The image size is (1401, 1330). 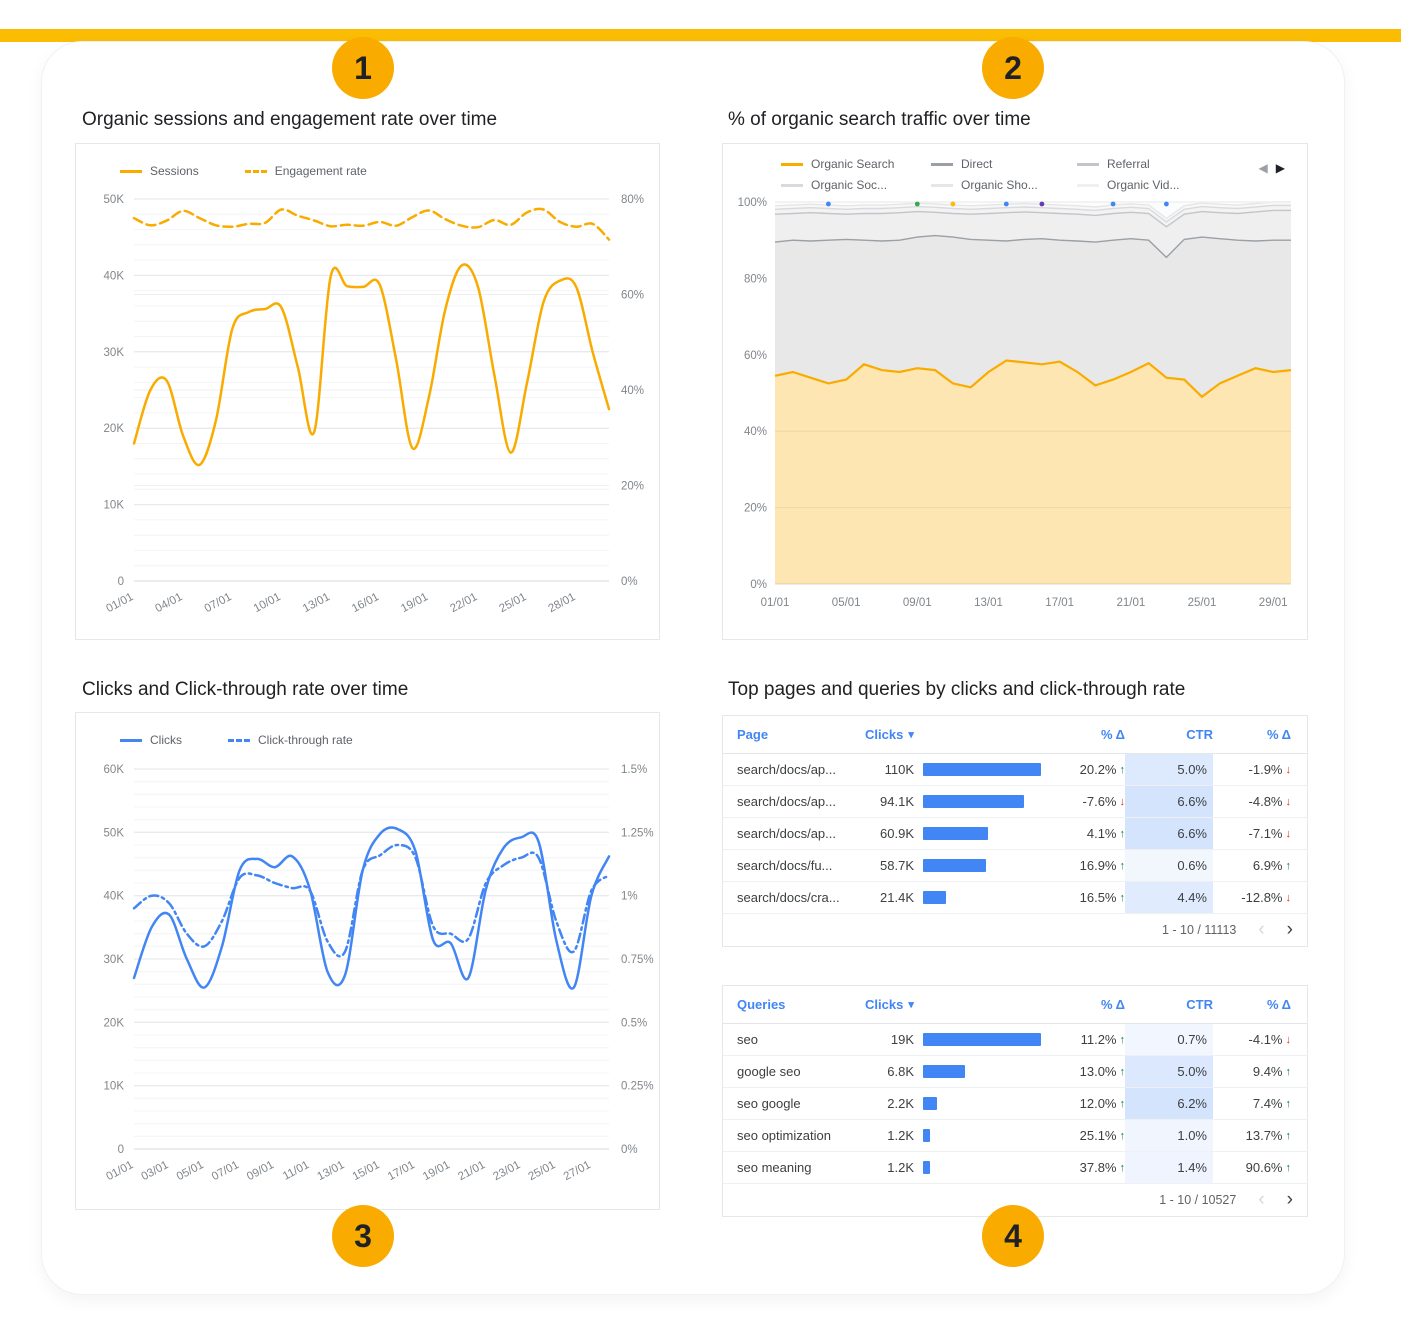 What do you see at coordinates (239, 740) in the screenshot?
I see `ctr-line-swatch` at bounding box center [239, 740].